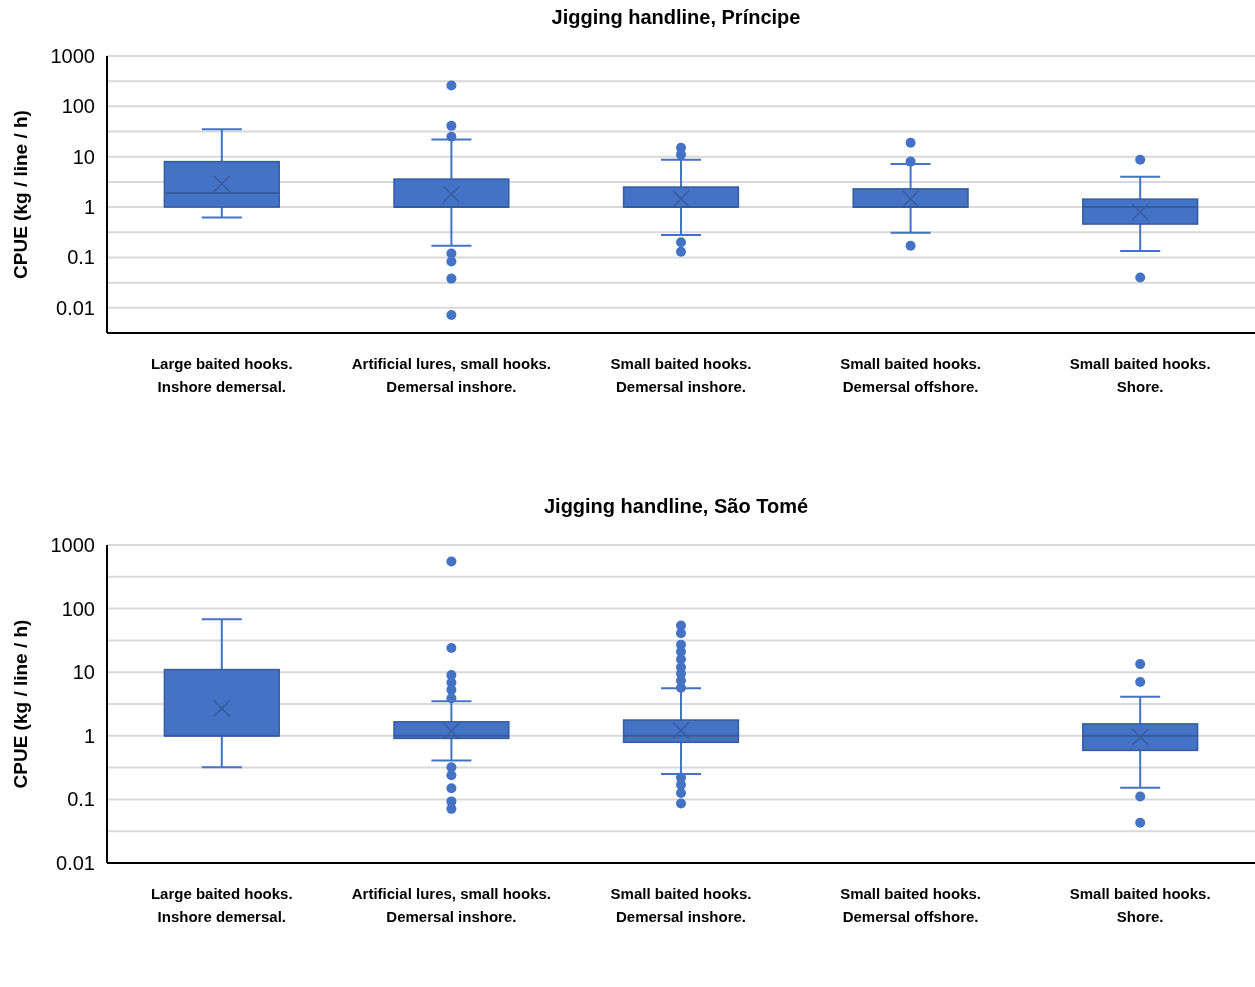 Image resolution: width=1255 pixels, height=987 pixels. Describe the element at coordinates (676, 17) in the screenshot. I see `chart-title: Jigging handline, Príncipe` at that location.